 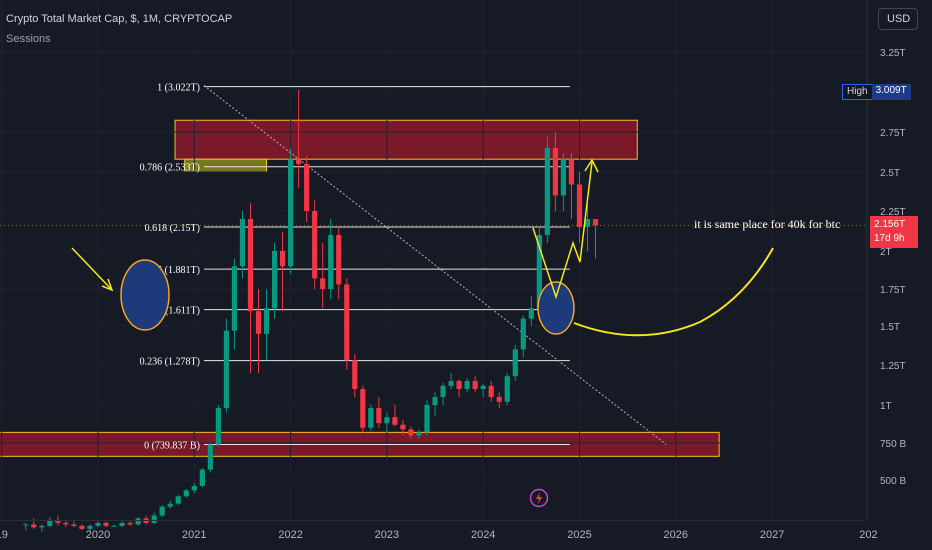 What do you see at coordinates (891, 92) in the screenshot?
I see `high-value: 3.009T` at bounding box center [891, 92].